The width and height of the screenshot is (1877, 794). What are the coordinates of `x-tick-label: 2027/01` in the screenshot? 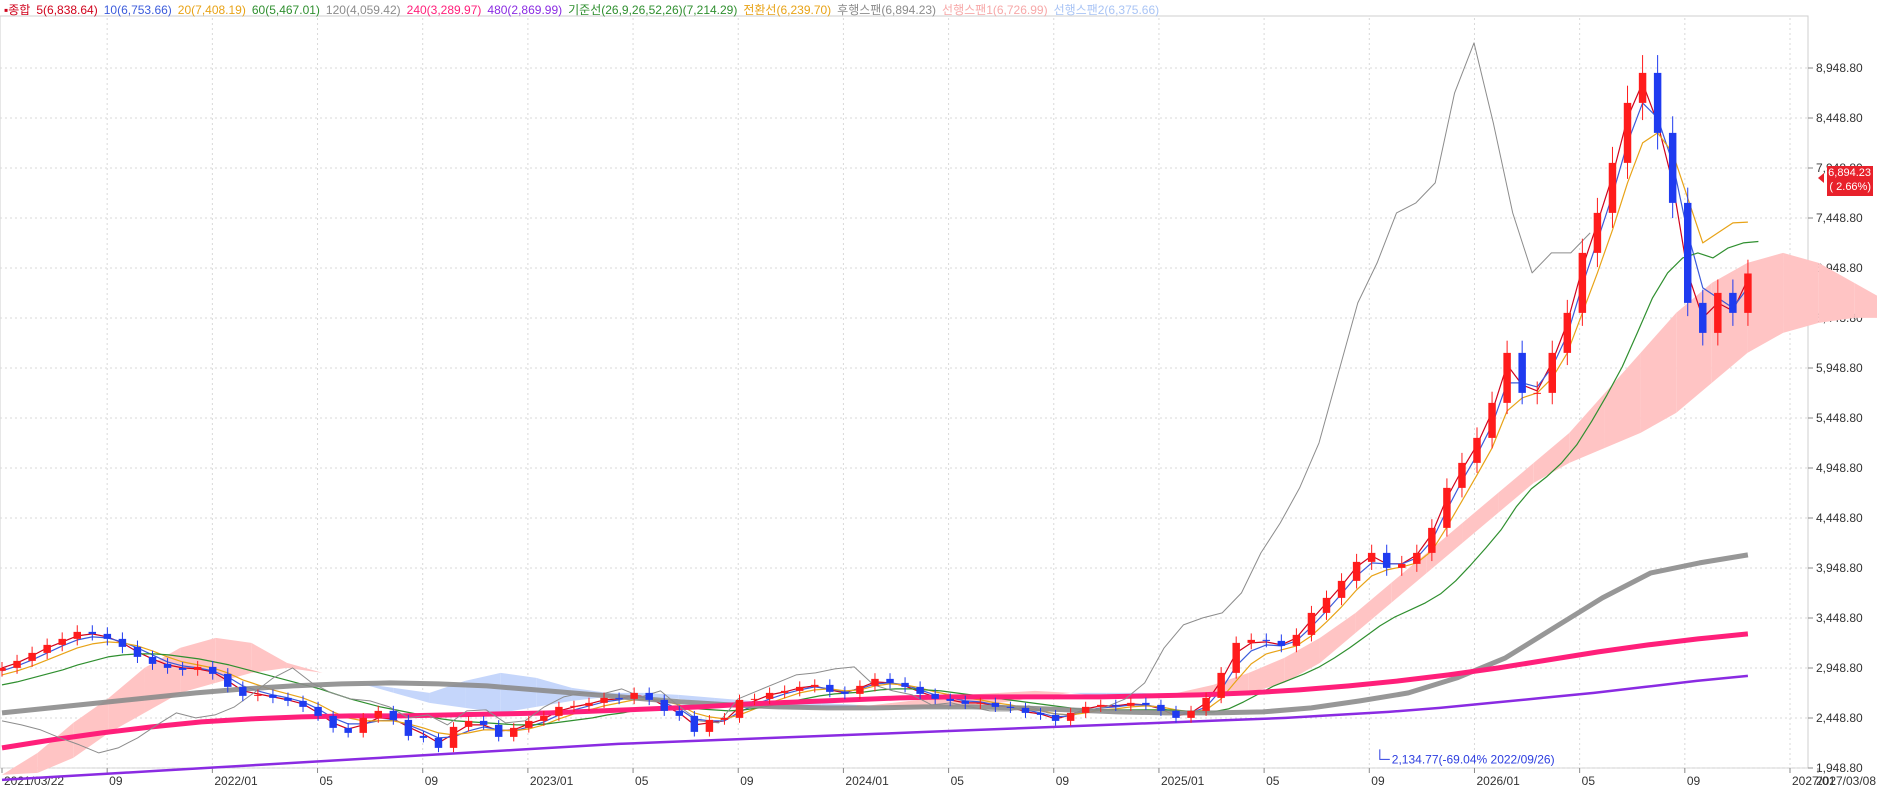 It's located at (1814, 781).